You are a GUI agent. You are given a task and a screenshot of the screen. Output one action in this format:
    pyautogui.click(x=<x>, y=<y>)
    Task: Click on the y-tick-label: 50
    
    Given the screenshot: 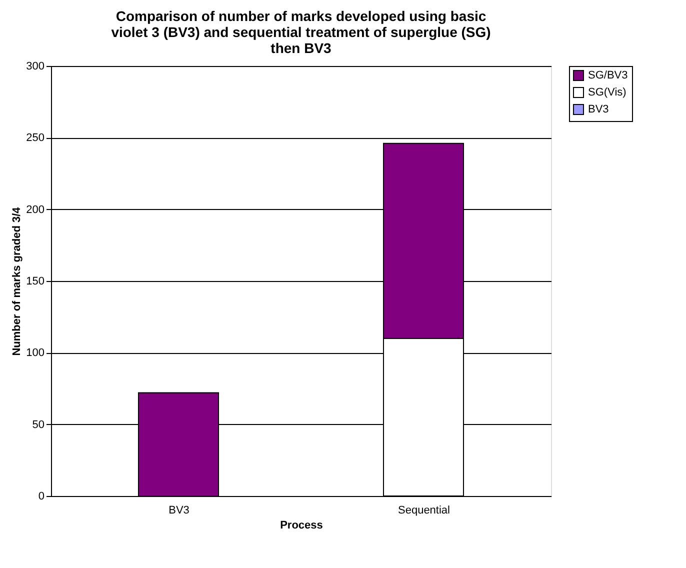 What is the action you would take?
    pyautogui.click(x=38, y=424)
    